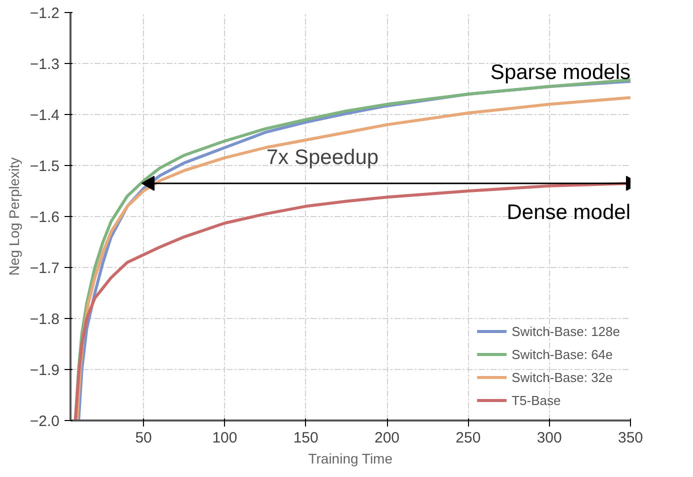 This screenshot has height=477, width=693. I want to click on x-tick-label: 350, so click(631, 438).